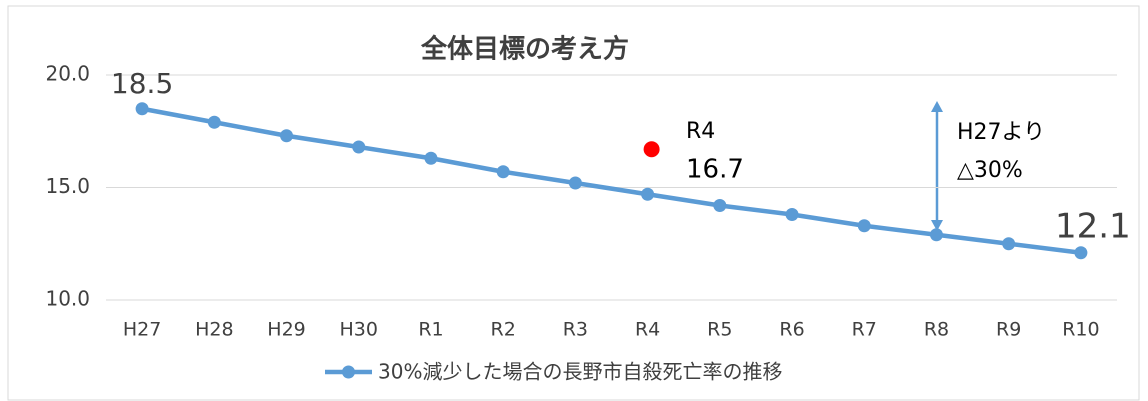 Image resolution: width=1148 pixels, height=401 pixels. Describe the element at coordinates (524, 49) in the screenshot. I see `chart-title: 全体目標の考え方` at that location.